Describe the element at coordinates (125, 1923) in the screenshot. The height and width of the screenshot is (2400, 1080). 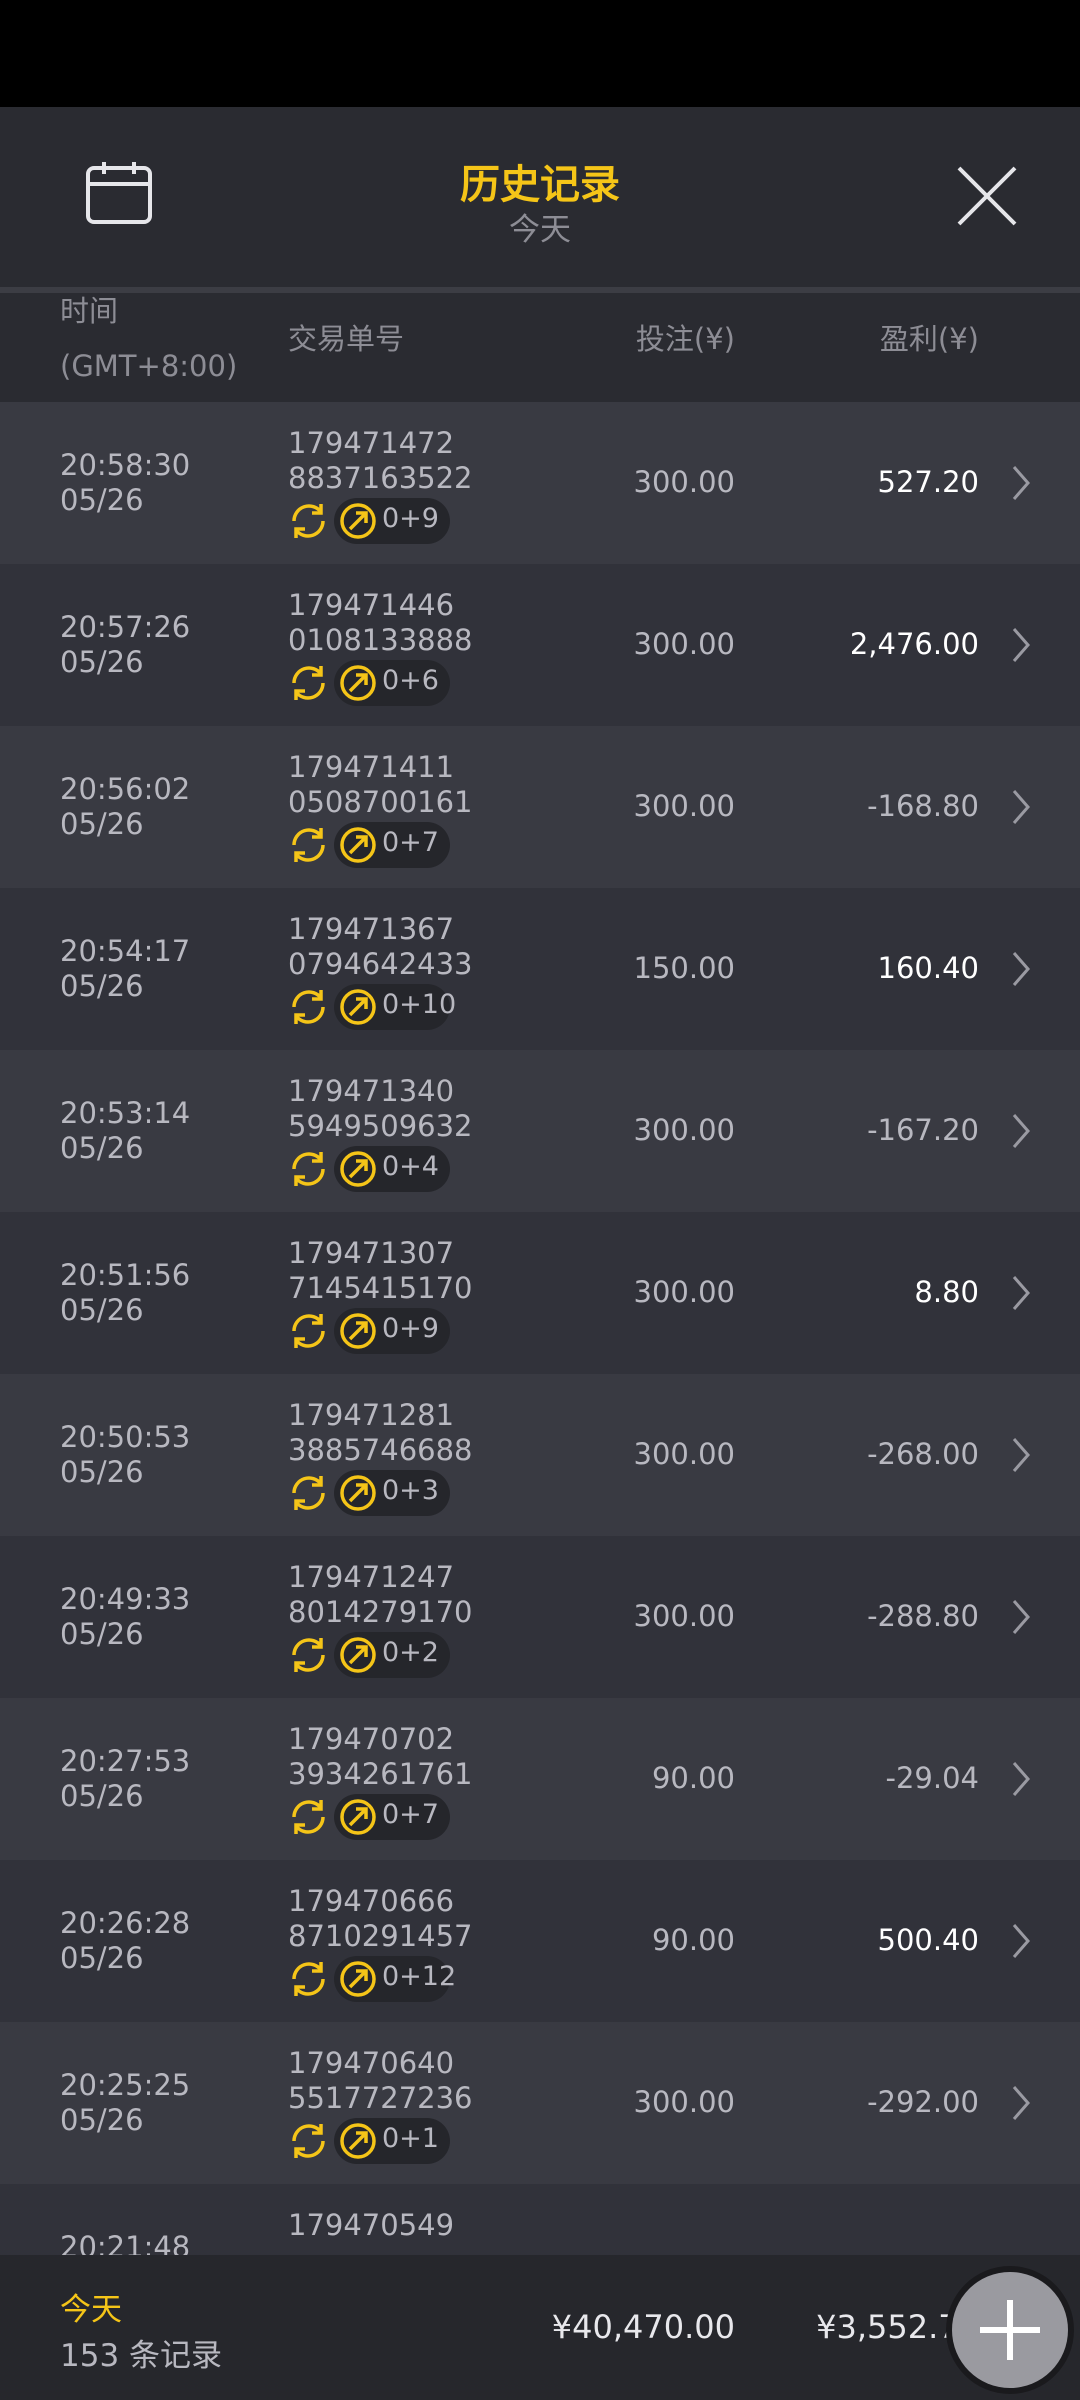
I see `time: 20:26:28` at that location.